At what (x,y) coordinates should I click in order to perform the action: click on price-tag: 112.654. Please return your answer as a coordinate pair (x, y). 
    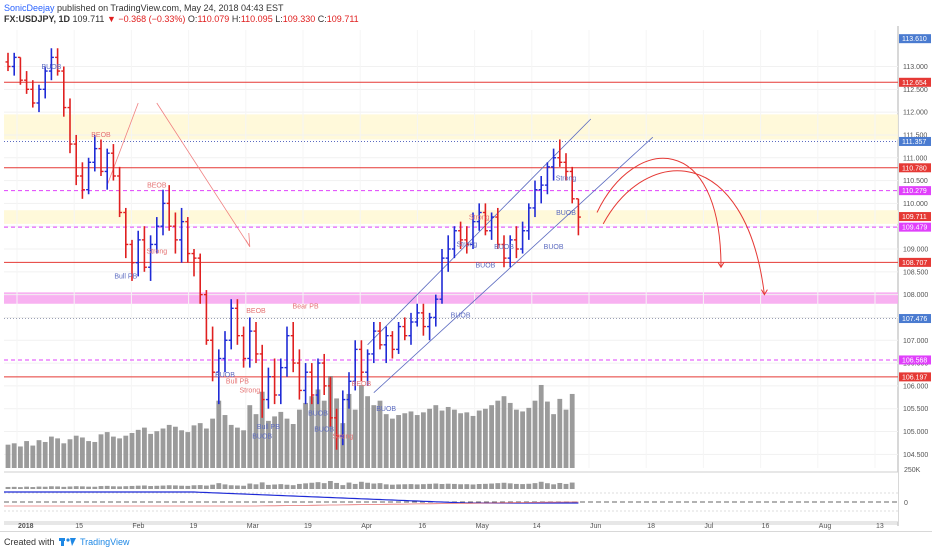
    Looking at the image, I should click on (915, 82).